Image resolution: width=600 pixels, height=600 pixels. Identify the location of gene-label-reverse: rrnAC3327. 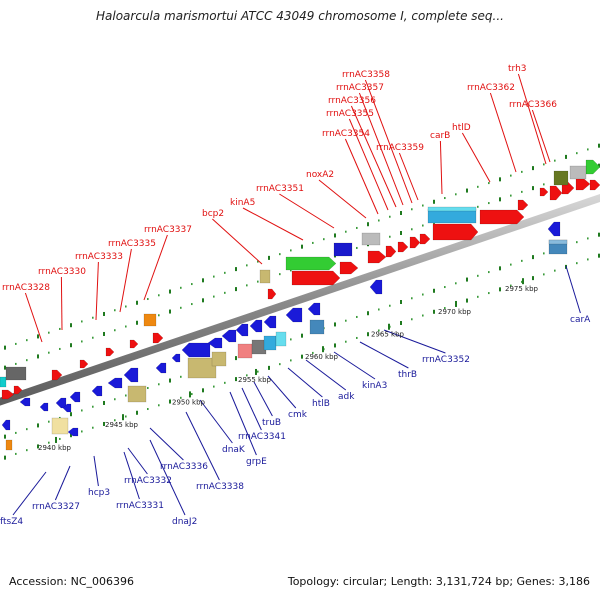
(56, 507).